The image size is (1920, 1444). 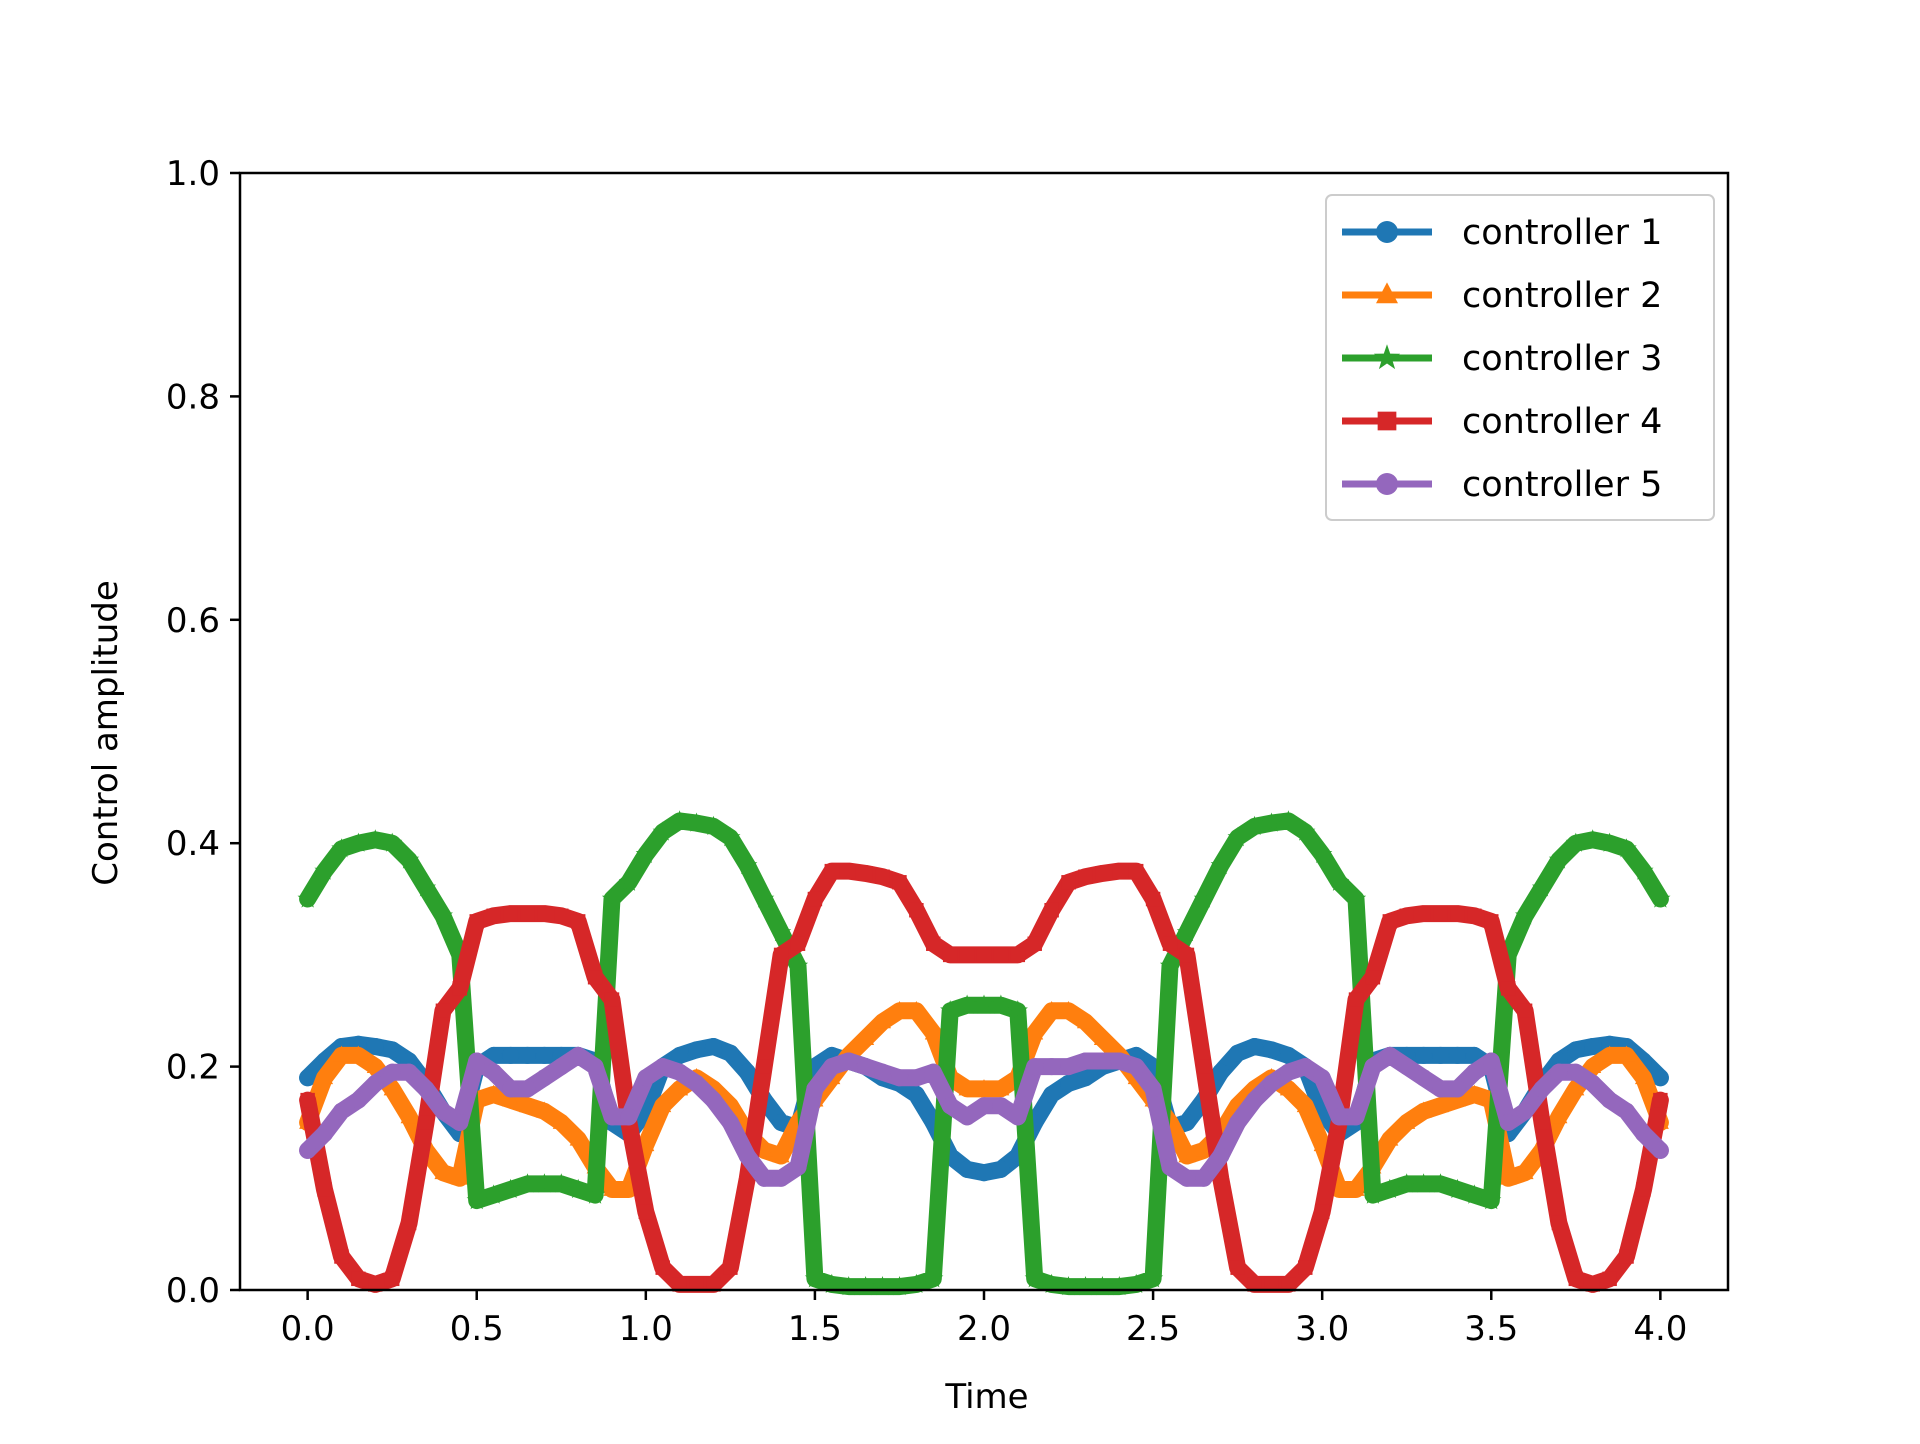 I want to click on x-tick-label: 0.0, so click(x=308, y=1329).